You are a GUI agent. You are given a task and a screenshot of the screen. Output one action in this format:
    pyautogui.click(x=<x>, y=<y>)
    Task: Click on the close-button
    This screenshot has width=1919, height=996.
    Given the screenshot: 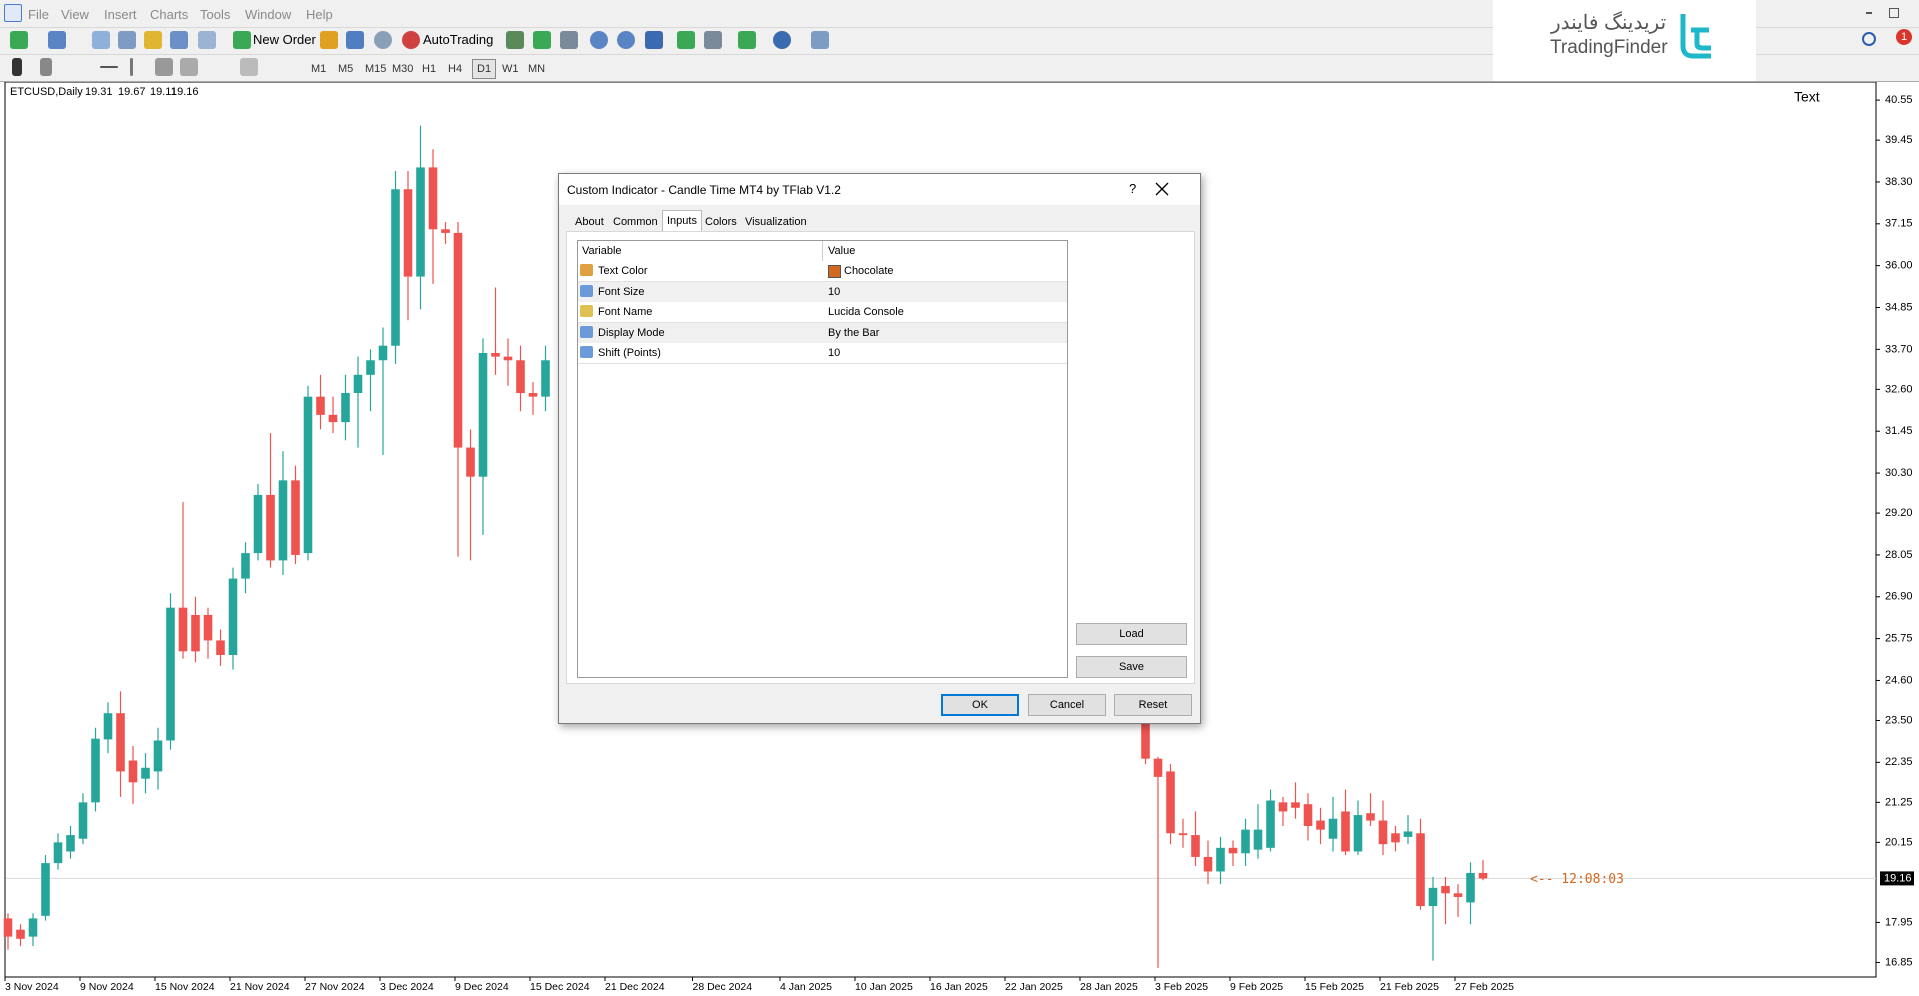 What is the action you would take?
    pyautogui.click(x=1162, y=189)
    